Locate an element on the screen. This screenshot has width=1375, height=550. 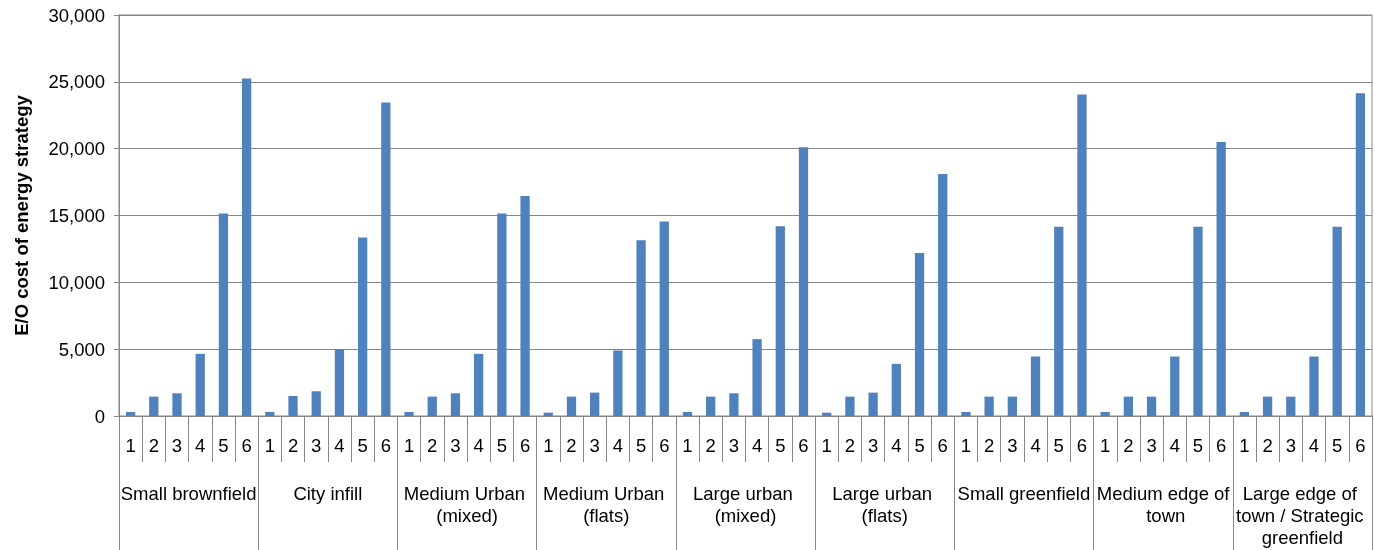
y-tick-label: 30,000 is located at coordinates (76, 15).